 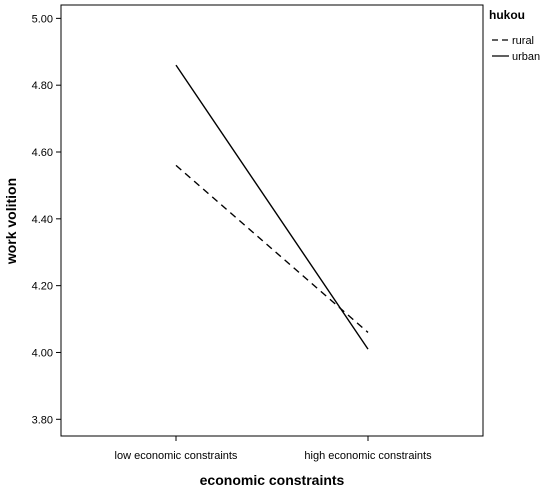 What do you see at coordinates (42, 353) in the screenshot?
I see `y-tick-label: 4.00` at bounding box center [42, 353].